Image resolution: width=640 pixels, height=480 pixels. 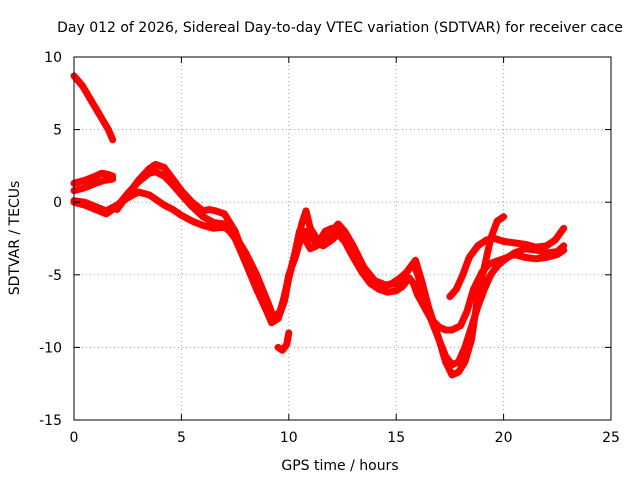 I want to click on y-tick-label: -15, so click(x=50, y=421).